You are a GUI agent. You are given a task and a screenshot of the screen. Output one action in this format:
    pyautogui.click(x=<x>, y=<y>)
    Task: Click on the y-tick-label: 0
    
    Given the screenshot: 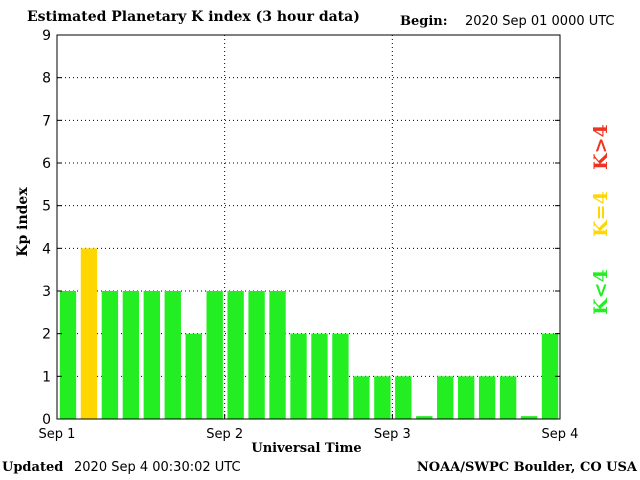 What is the action you would take?
    pyautogui.click(x=46, y=420)
    